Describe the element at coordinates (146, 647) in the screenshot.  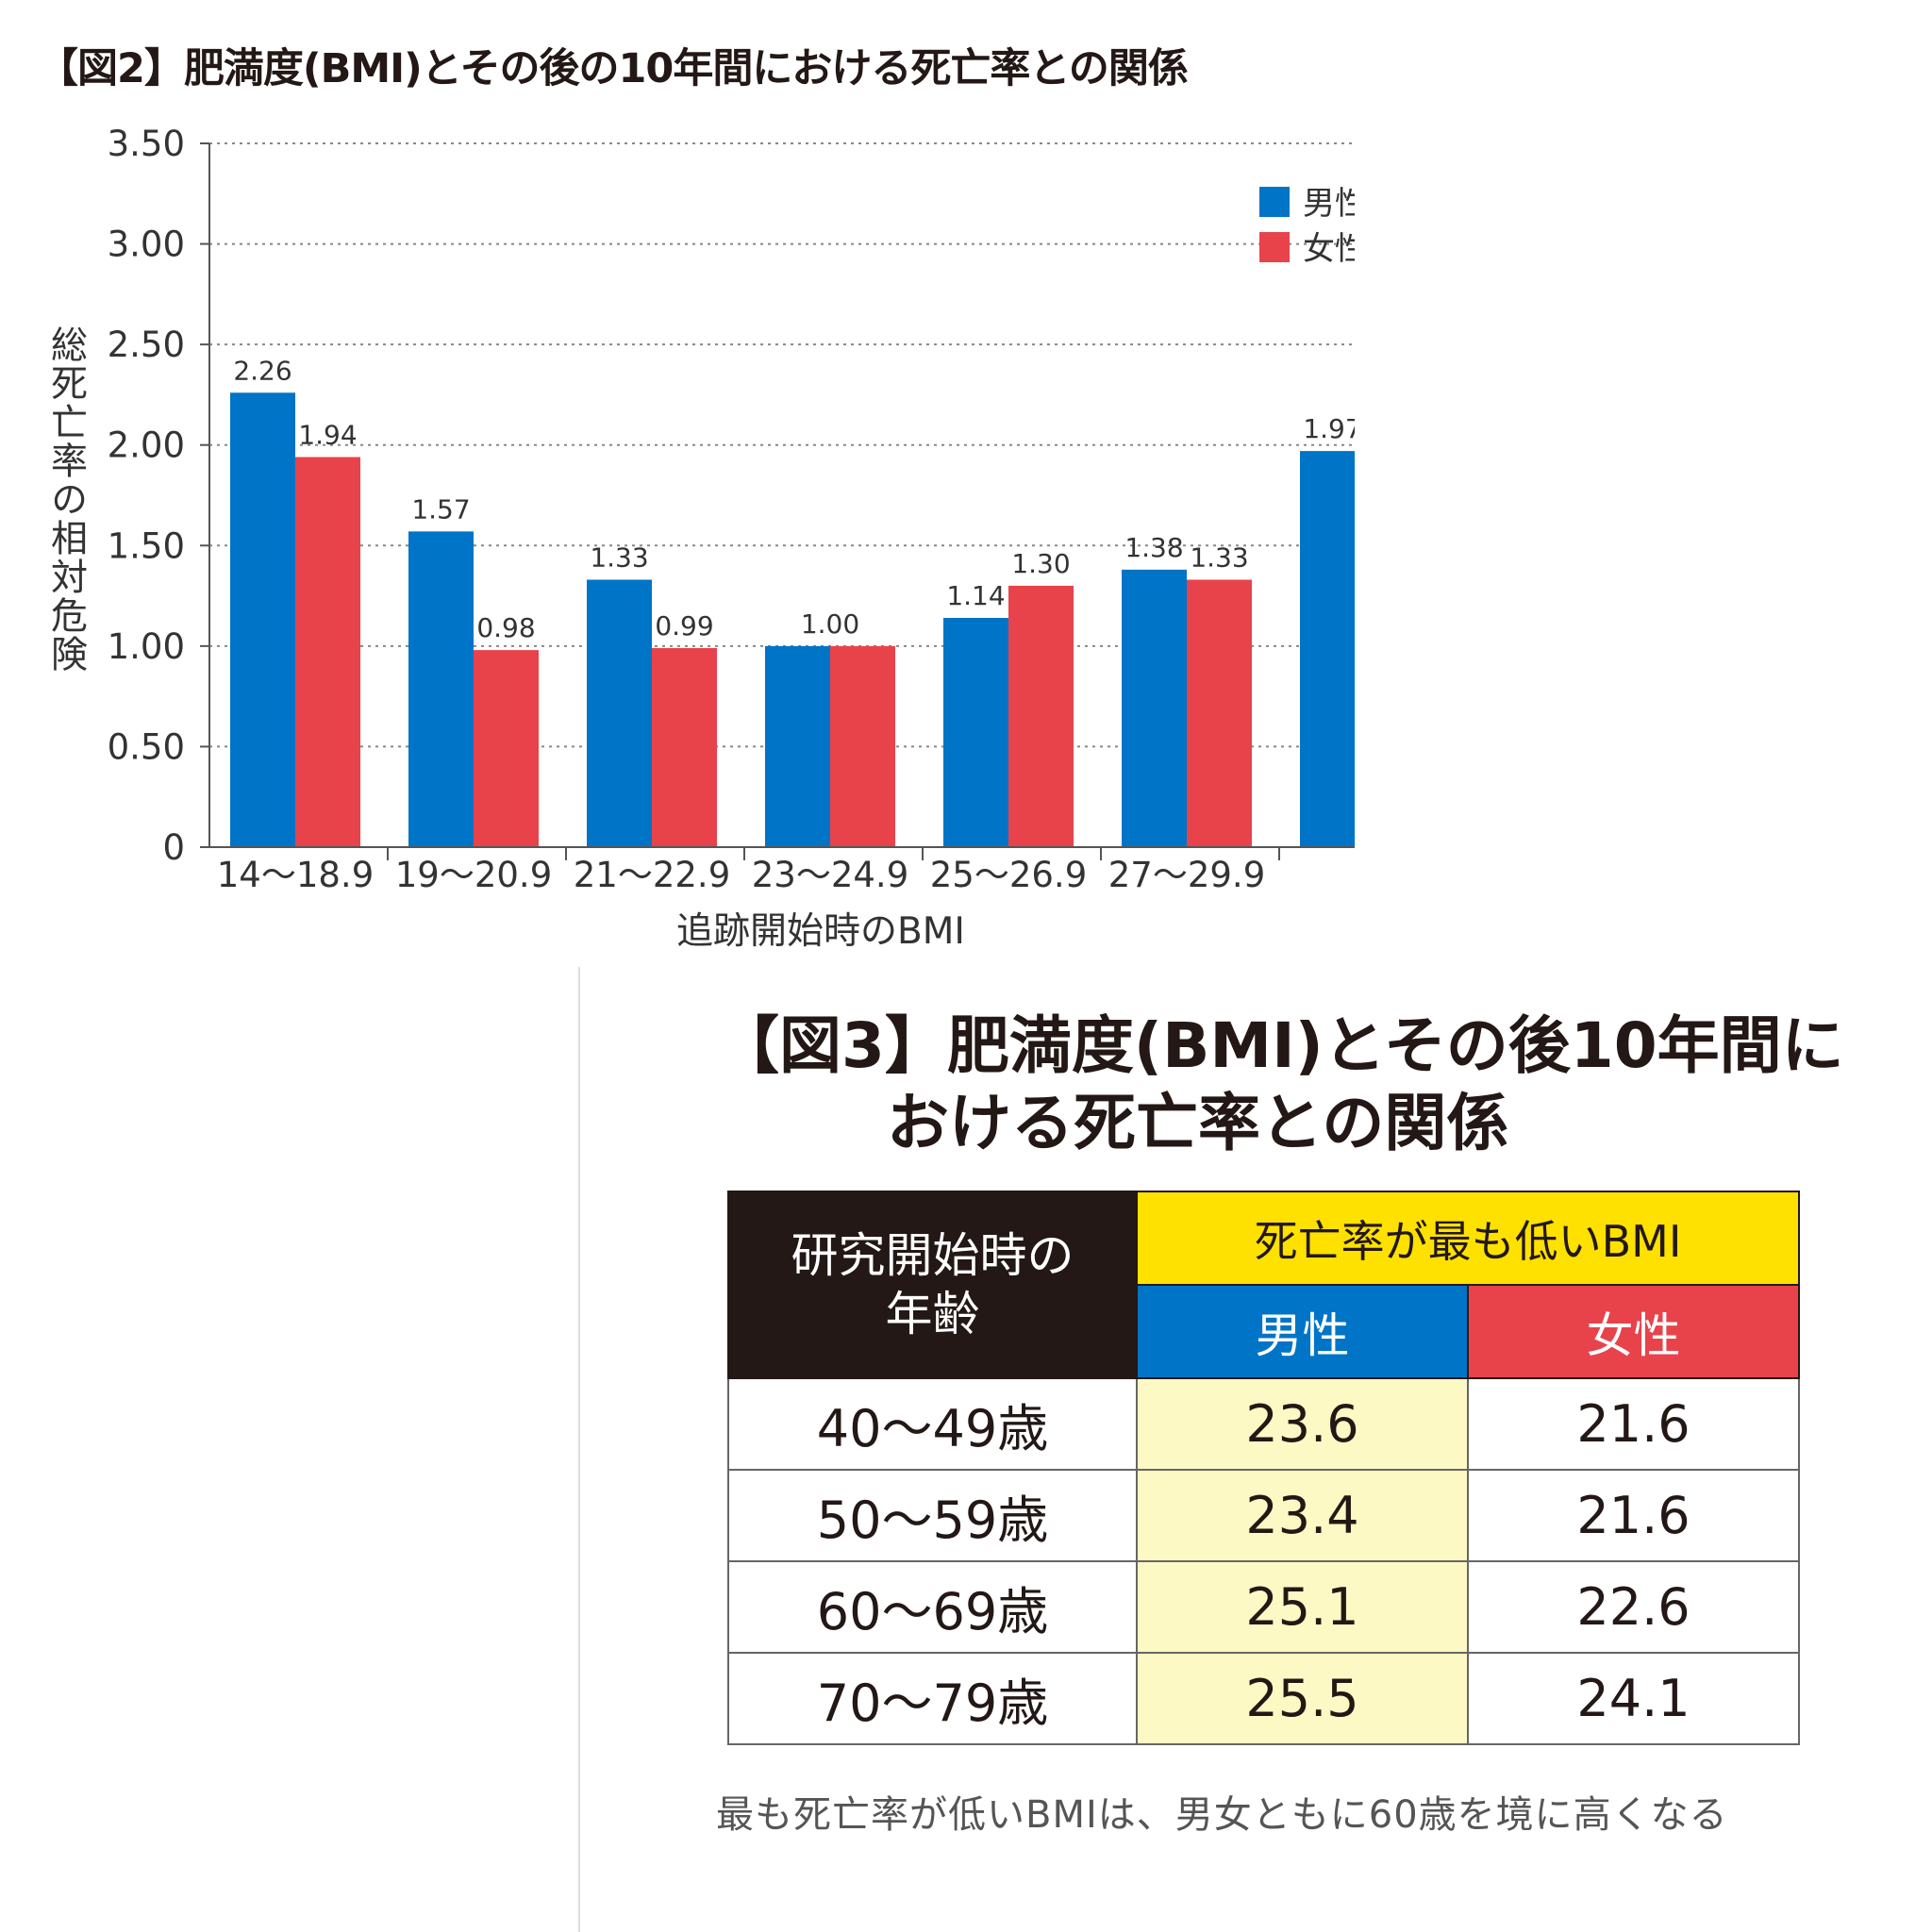
I see `y-tick-label: 1.00` at that location.